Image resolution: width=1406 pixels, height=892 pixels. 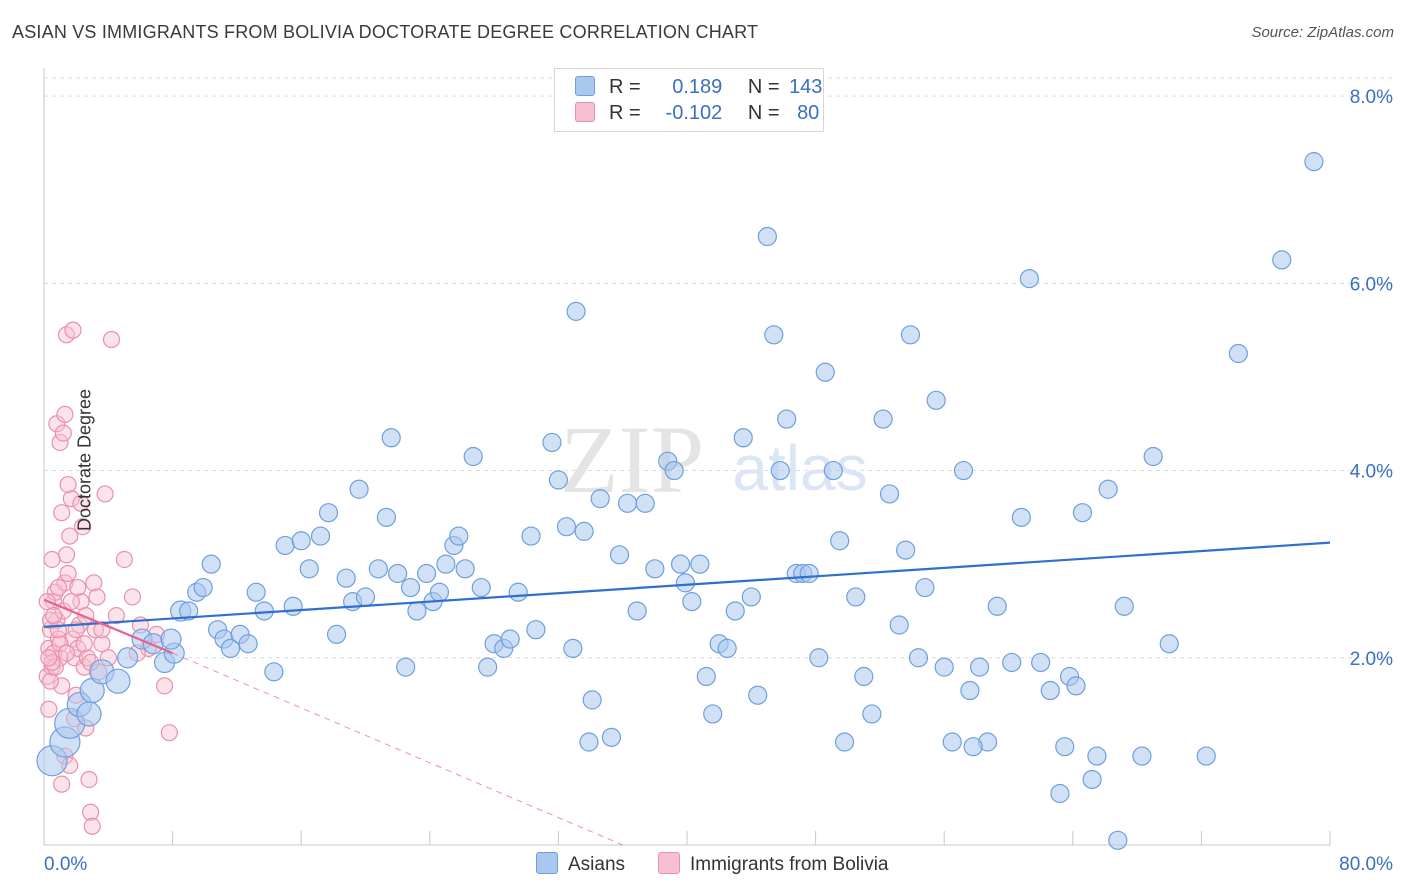 I want to click on legend-swatch-blue, so click(x=585, y=86).